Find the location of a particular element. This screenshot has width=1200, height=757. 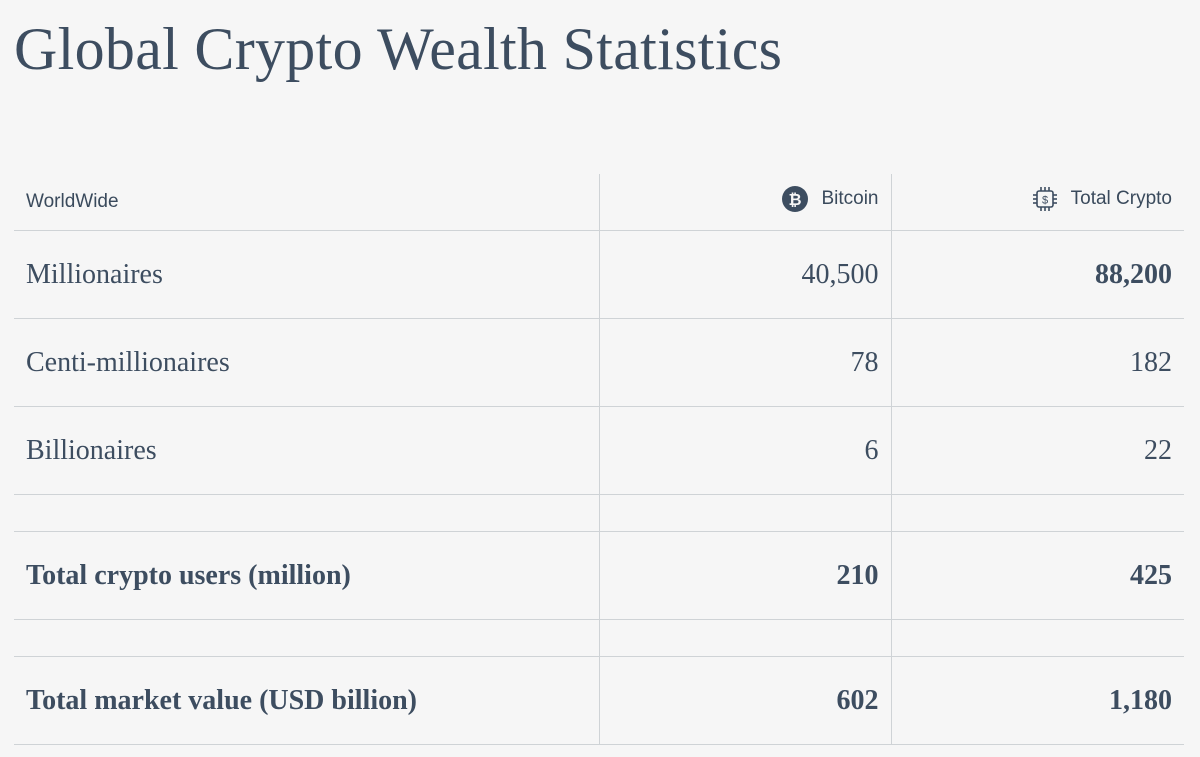

header-worldwide: WorldWide is located at coordinates (306, 202).